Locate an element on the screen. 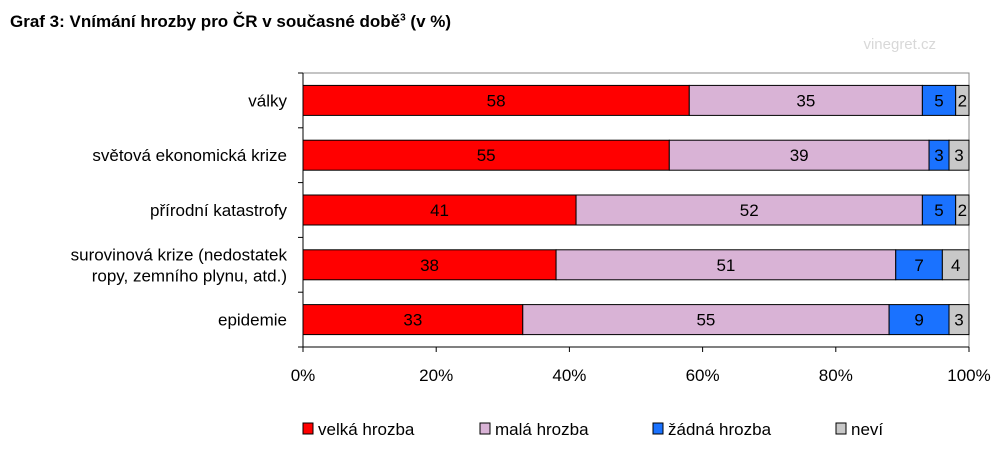 This screenshot has height=464, width=1002. bar-value-label: 41 is located at coordinates (439, 210).